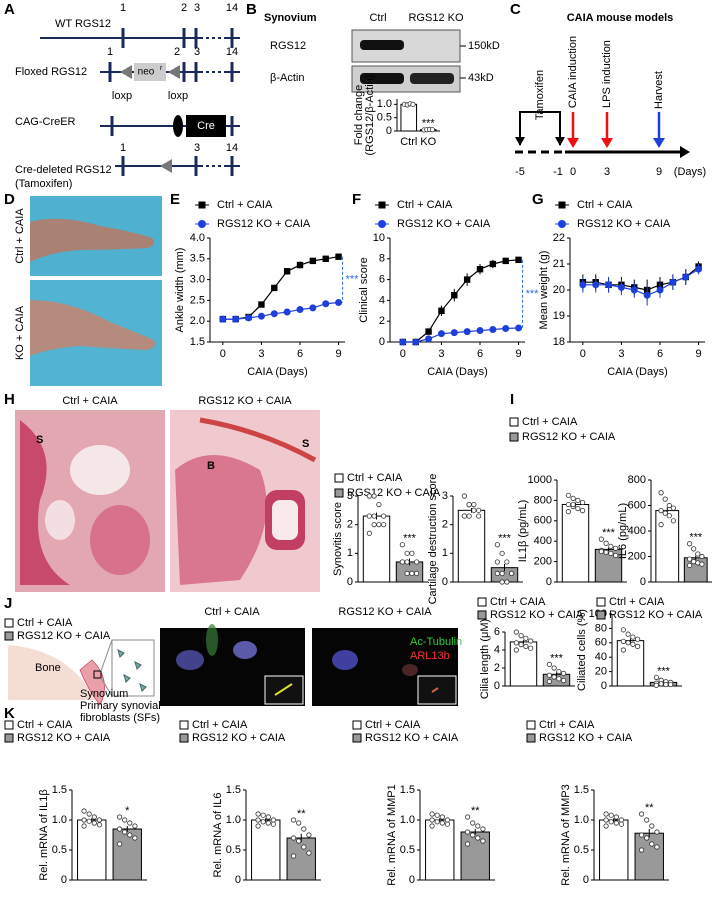 The image size is (716, 922). What do you see at coordinates (573, 72) in the screenshot?
I see `event-label: CAIA induction` at bounding box center [573, 72].